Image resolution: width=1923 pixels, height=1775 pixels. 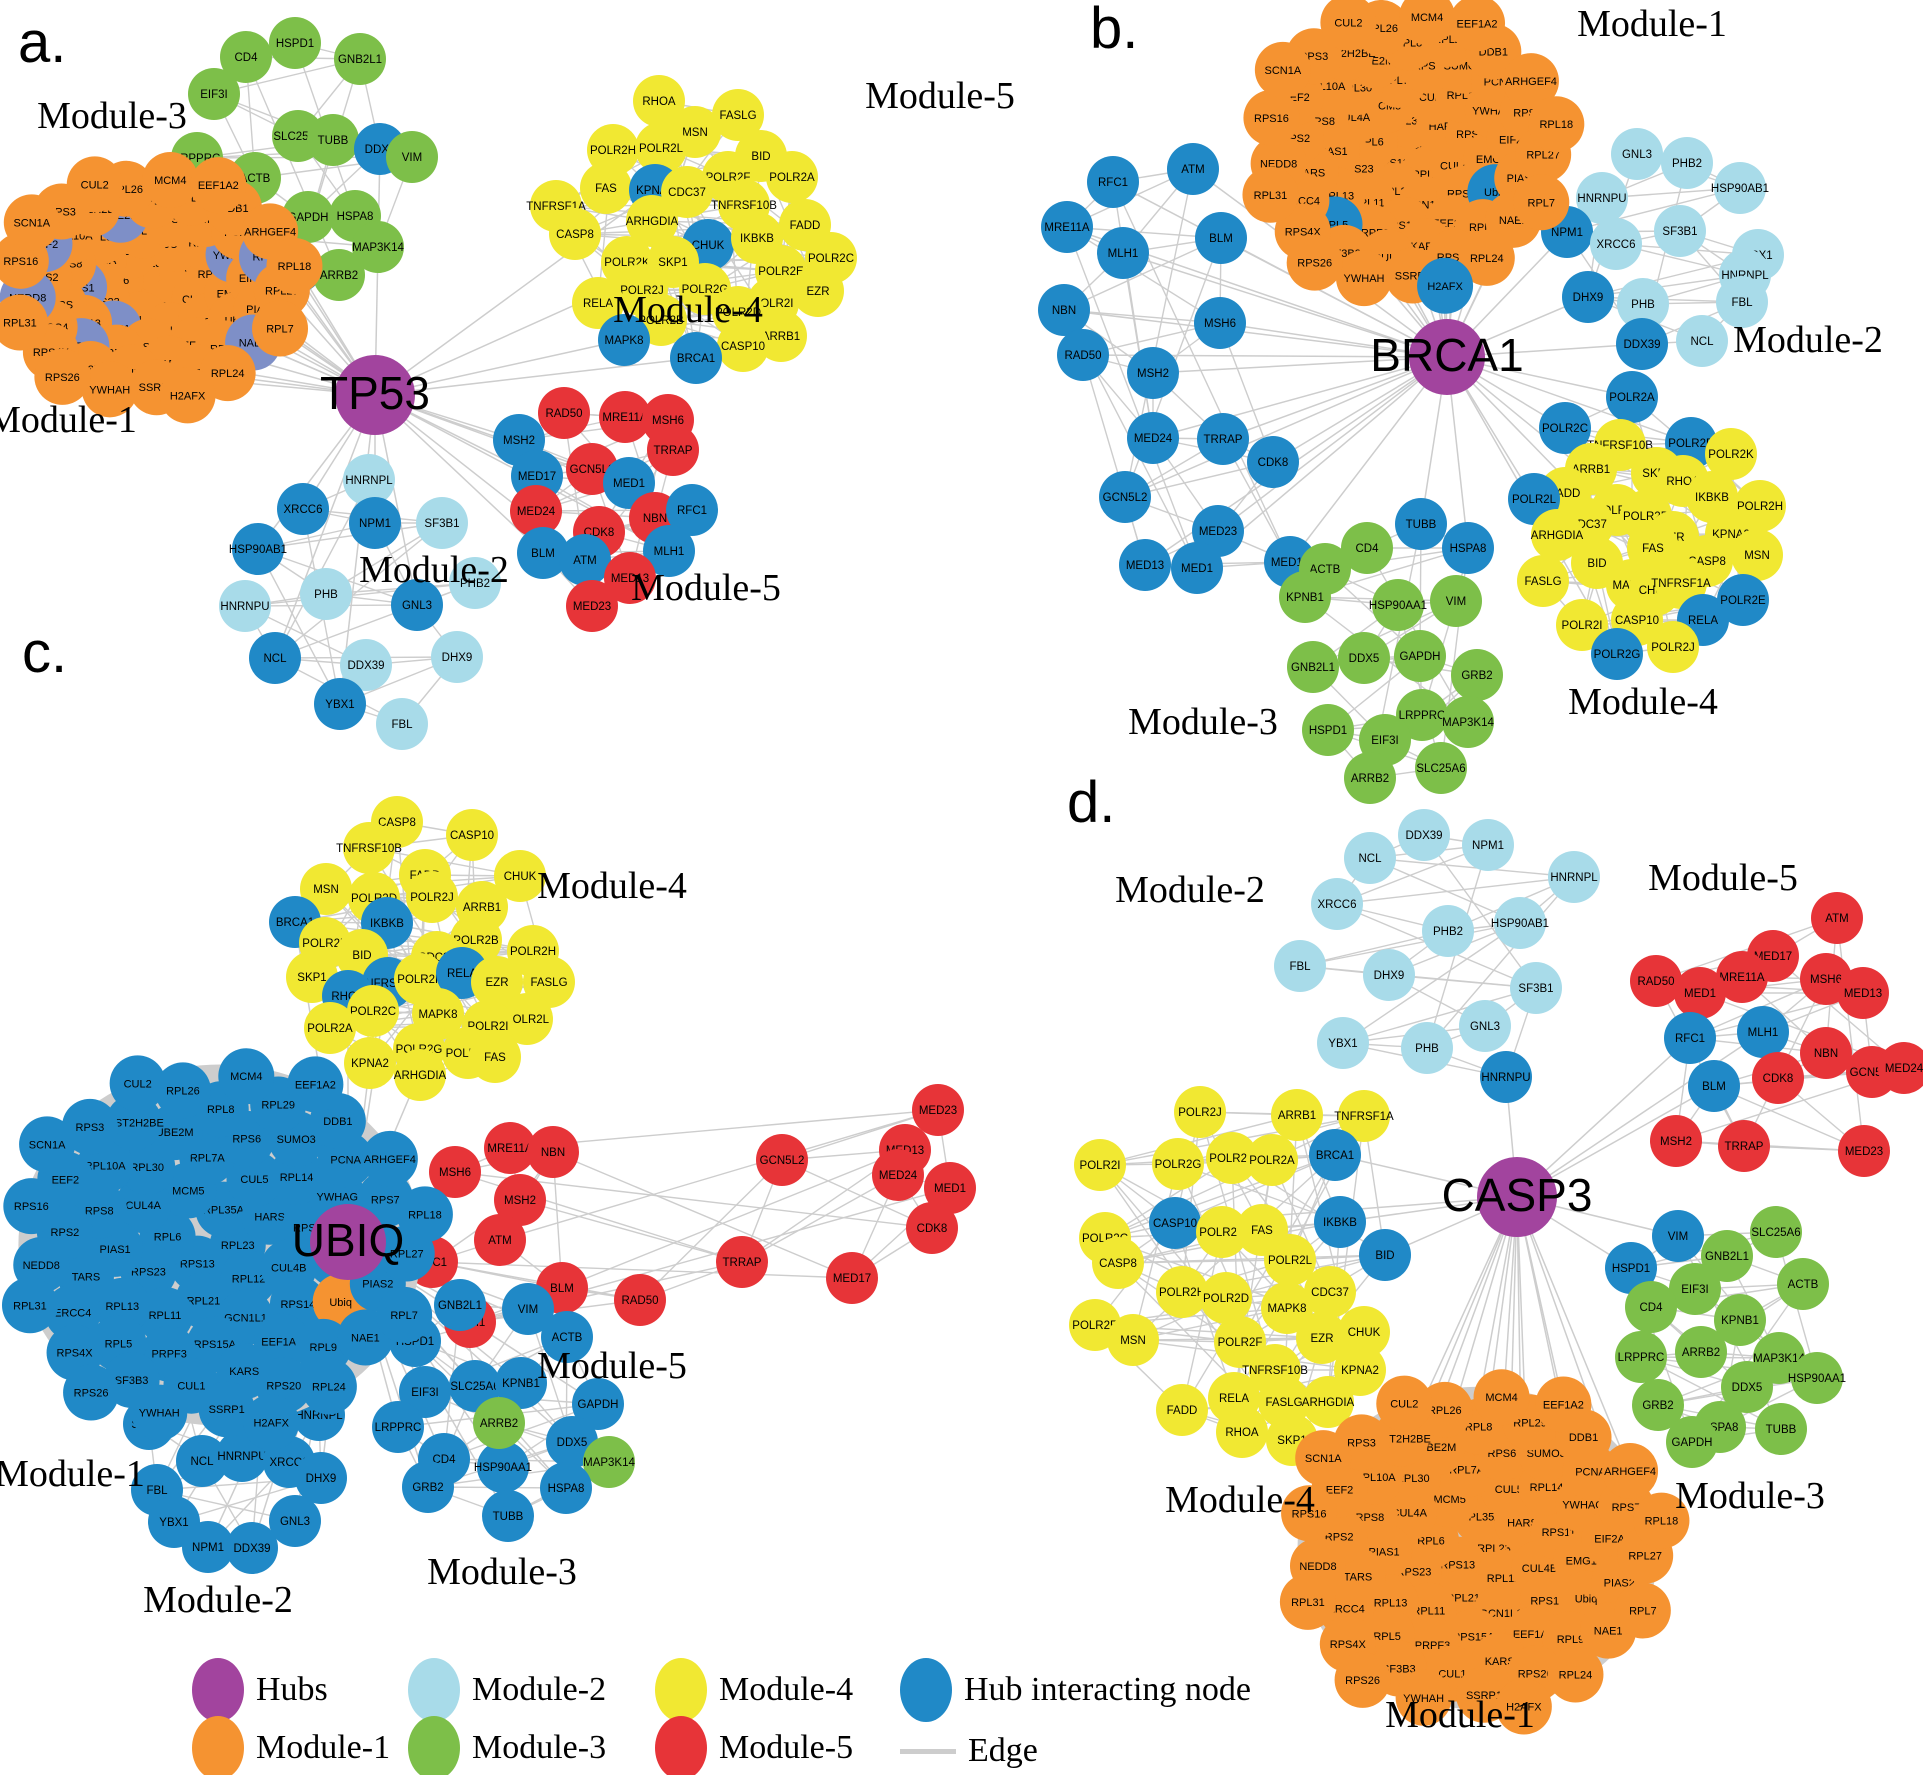 I want to click on node-label: FBL, so click(x=1742, y=303).